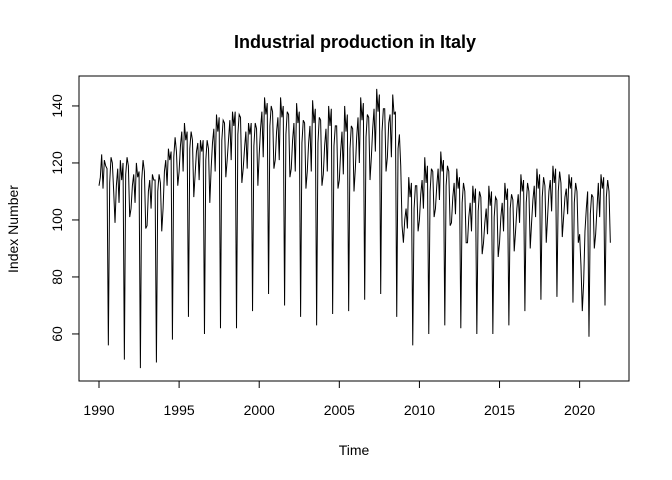 Image resolution: width=672 pixels, height=480 pixels. Describe the element at coordinates (57, 163) in the screenshot. I see `y-tick-label: 120` at that location.